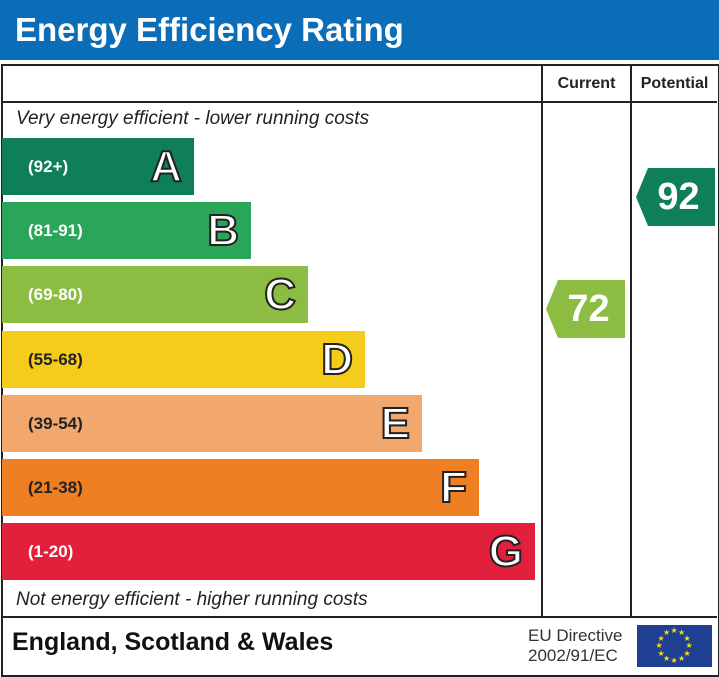 The image size is (719, 677). I want to click on band-range: (81-91), so click(55, 230).